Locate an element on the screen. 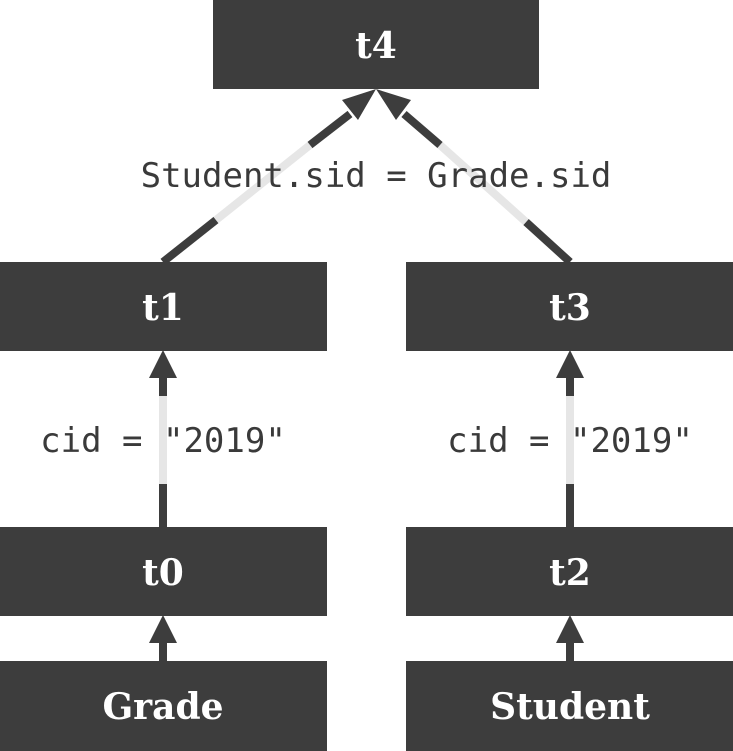 The image size is (733, 751). edge-t3-to-t4 is located at coordinates (474, 177).